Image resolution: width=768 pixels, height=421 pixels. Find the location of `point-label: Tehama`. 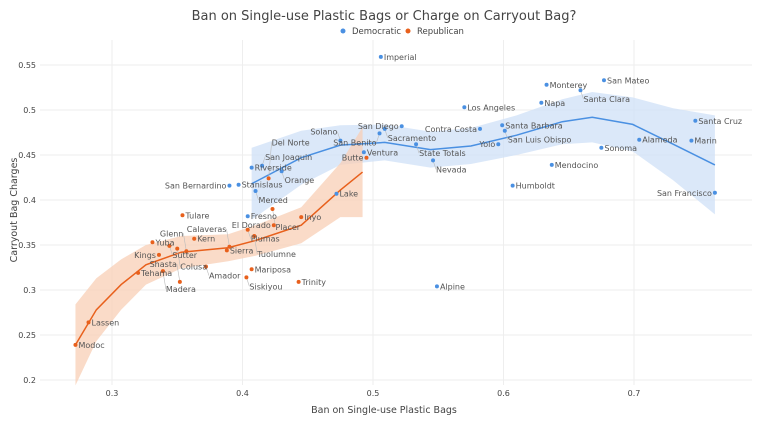

point-label: Tehama is located at coordinates (156, 273).